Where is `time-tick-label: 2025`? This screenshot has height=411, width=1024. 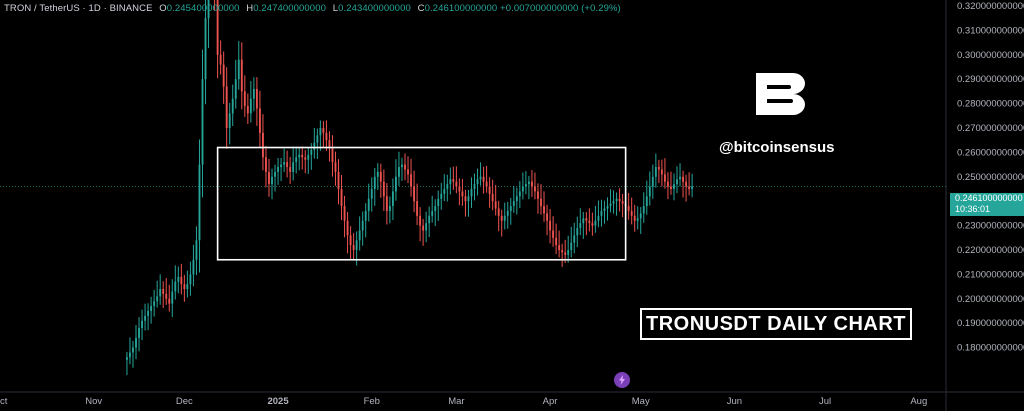 time-tick-label: 2025 is located at coordinates (278, 401).